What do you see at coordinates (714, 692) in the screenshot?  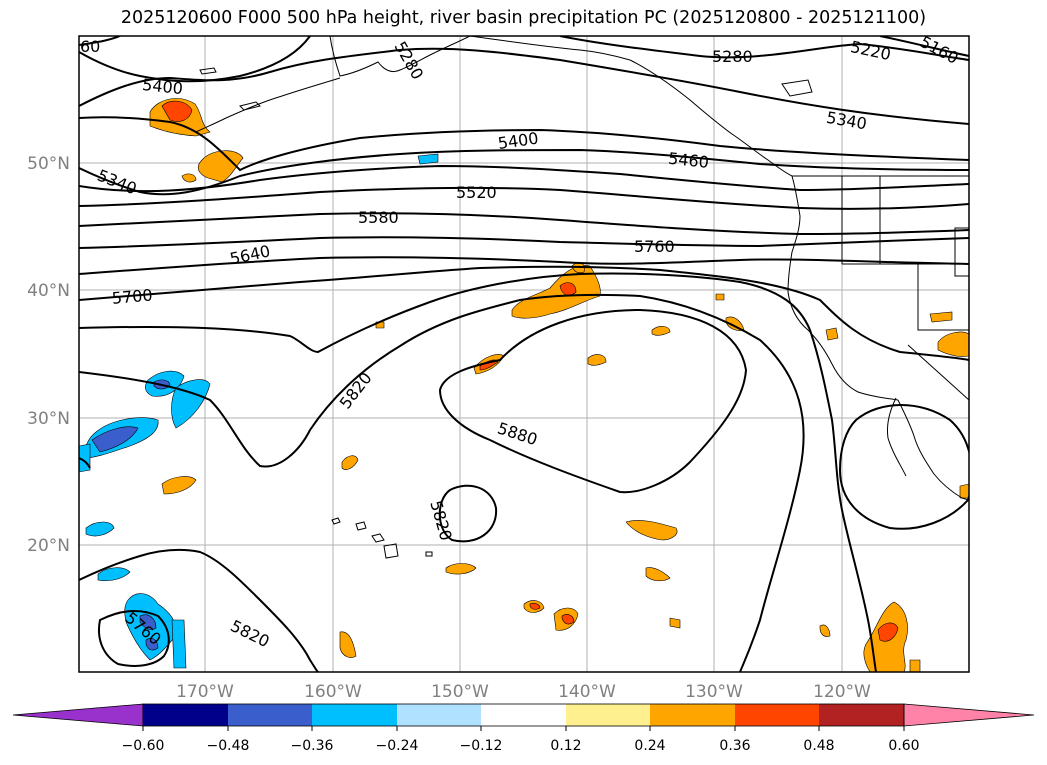 I see `lon-label-130w: 130°W` at bounding box center [714, 692].